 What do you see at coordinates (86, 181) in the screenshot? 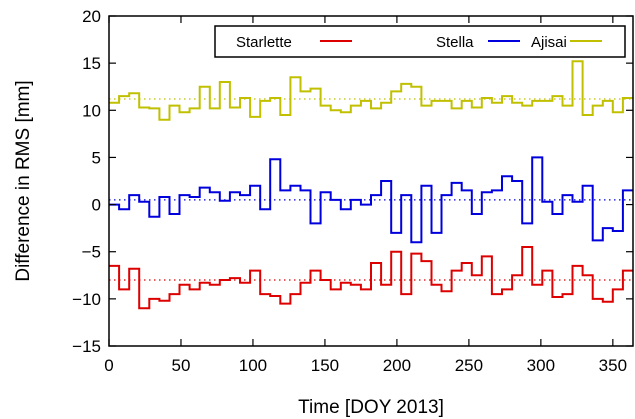
I see `y-tick-labels: −15 −10 −5 0 5 10 15 20` at bounding box center [86, 181].